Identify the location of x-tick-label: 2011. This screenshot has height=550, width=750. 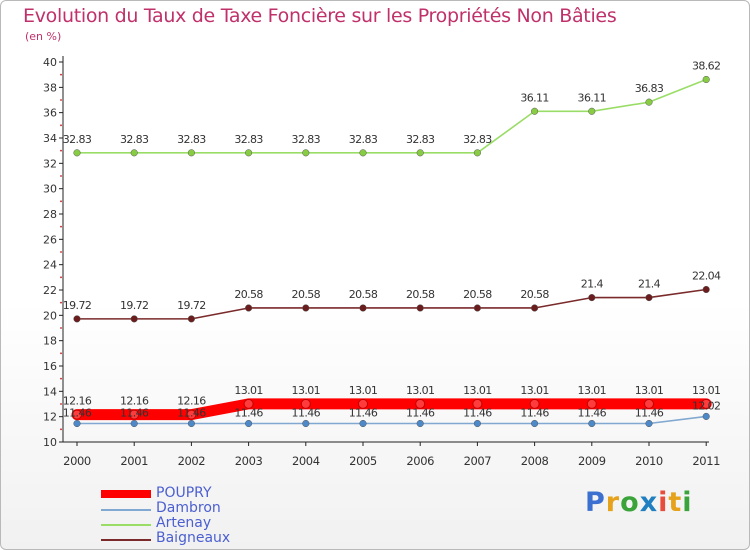
(706, 461).